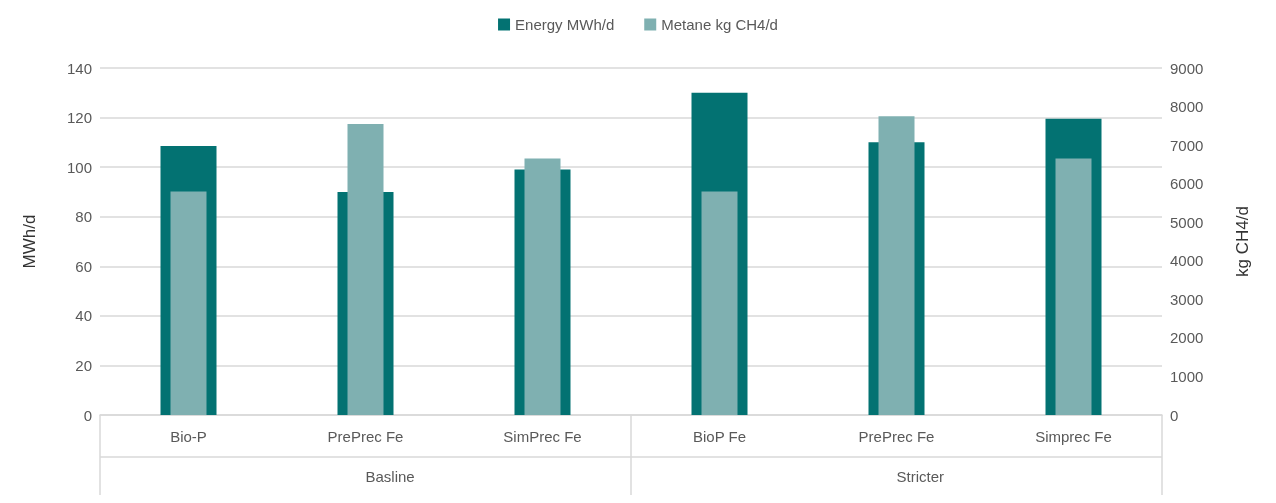 The width and height of the screenshot is (1276, 503). Describe the element at coordinates (1242, 241) in the screenshot. I see `y2-axis-title: kg CH4/d` at that location.